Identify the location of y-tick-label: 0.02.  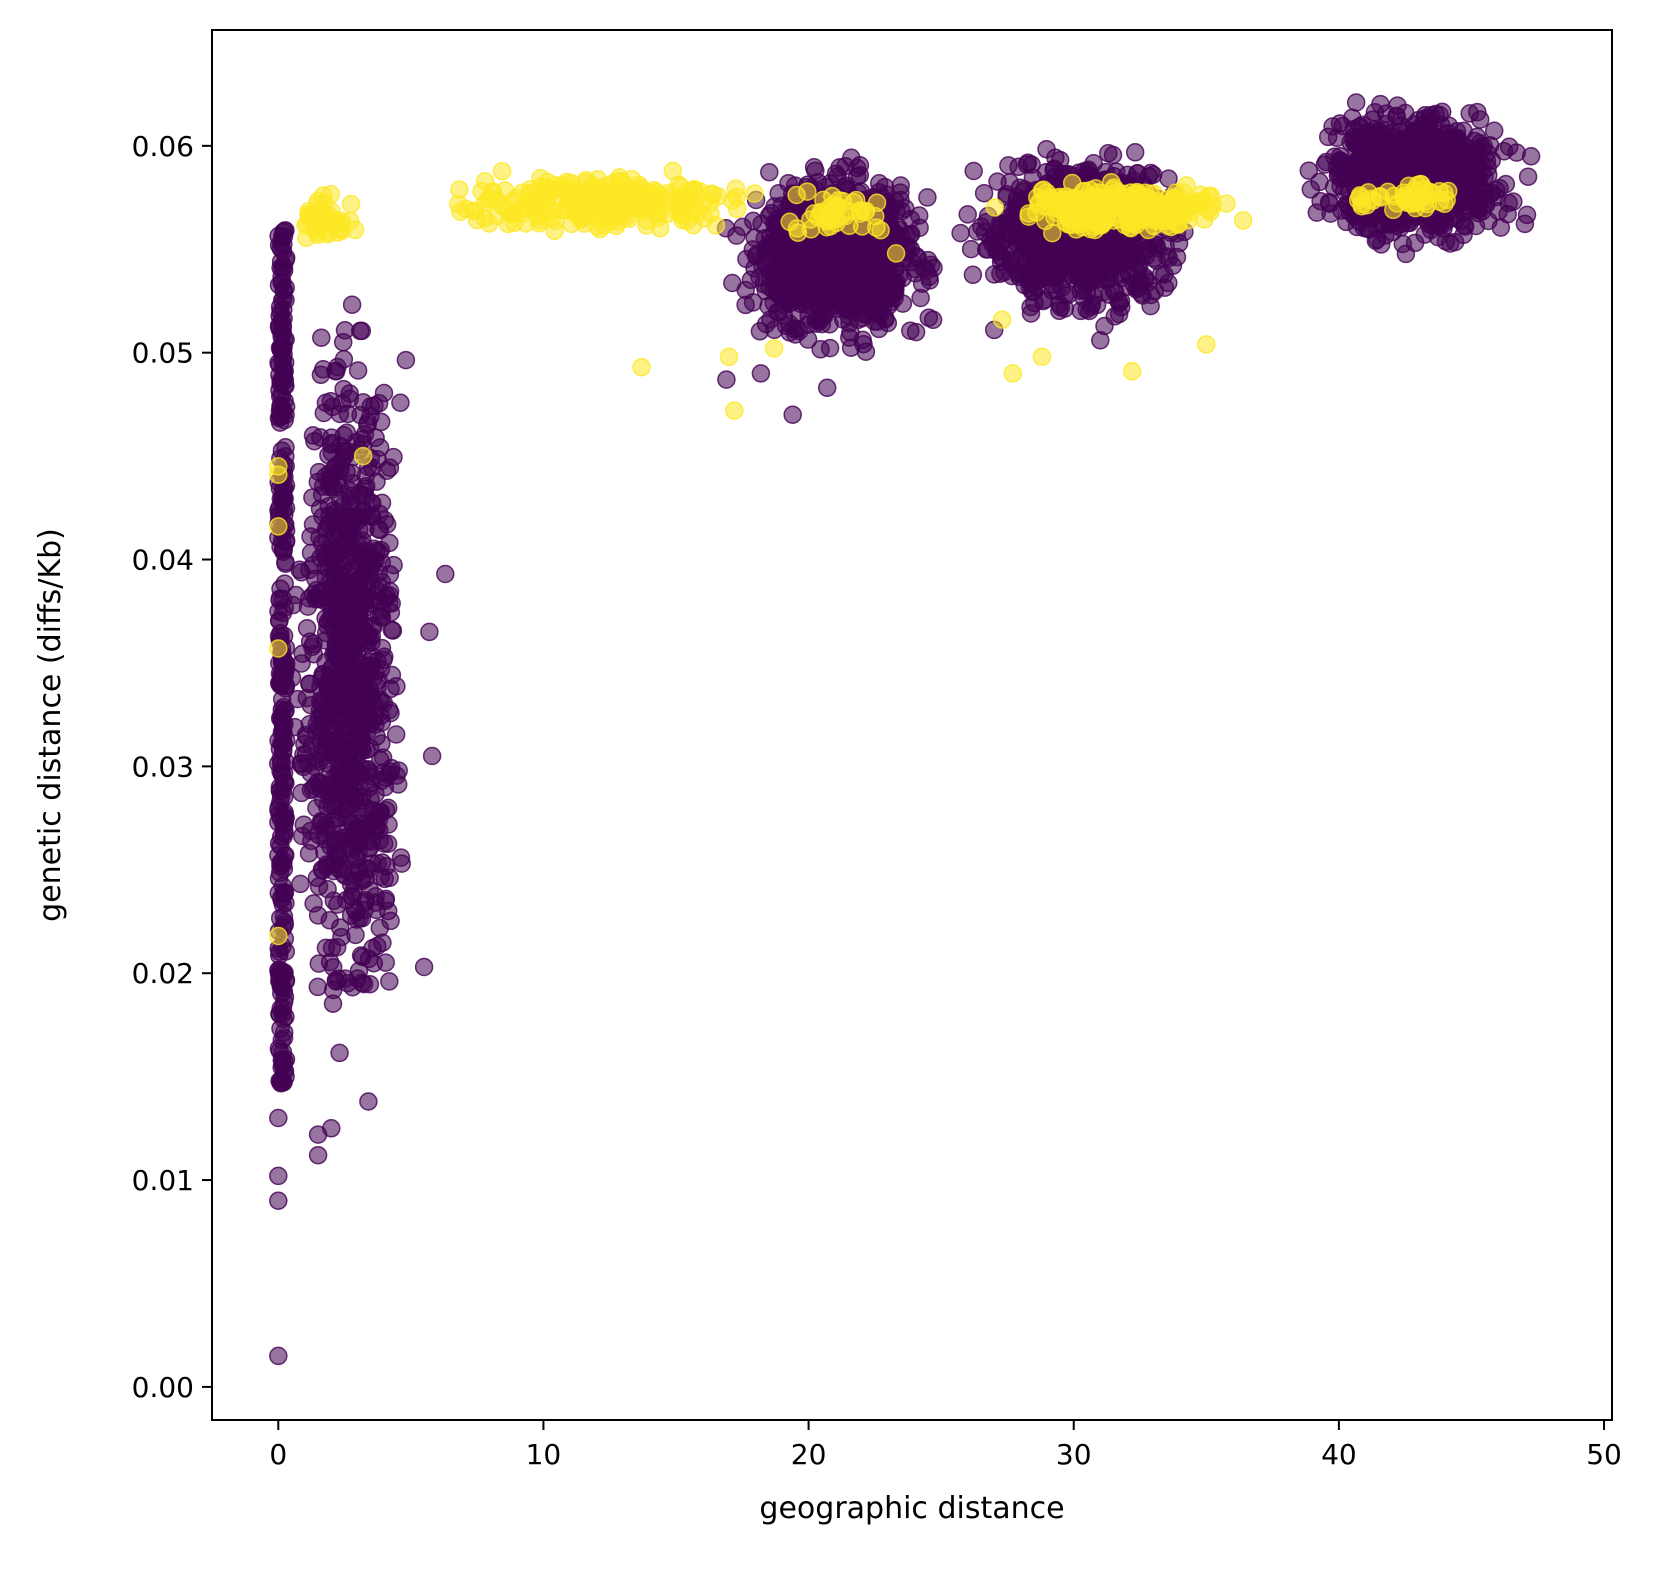
(163, 973).